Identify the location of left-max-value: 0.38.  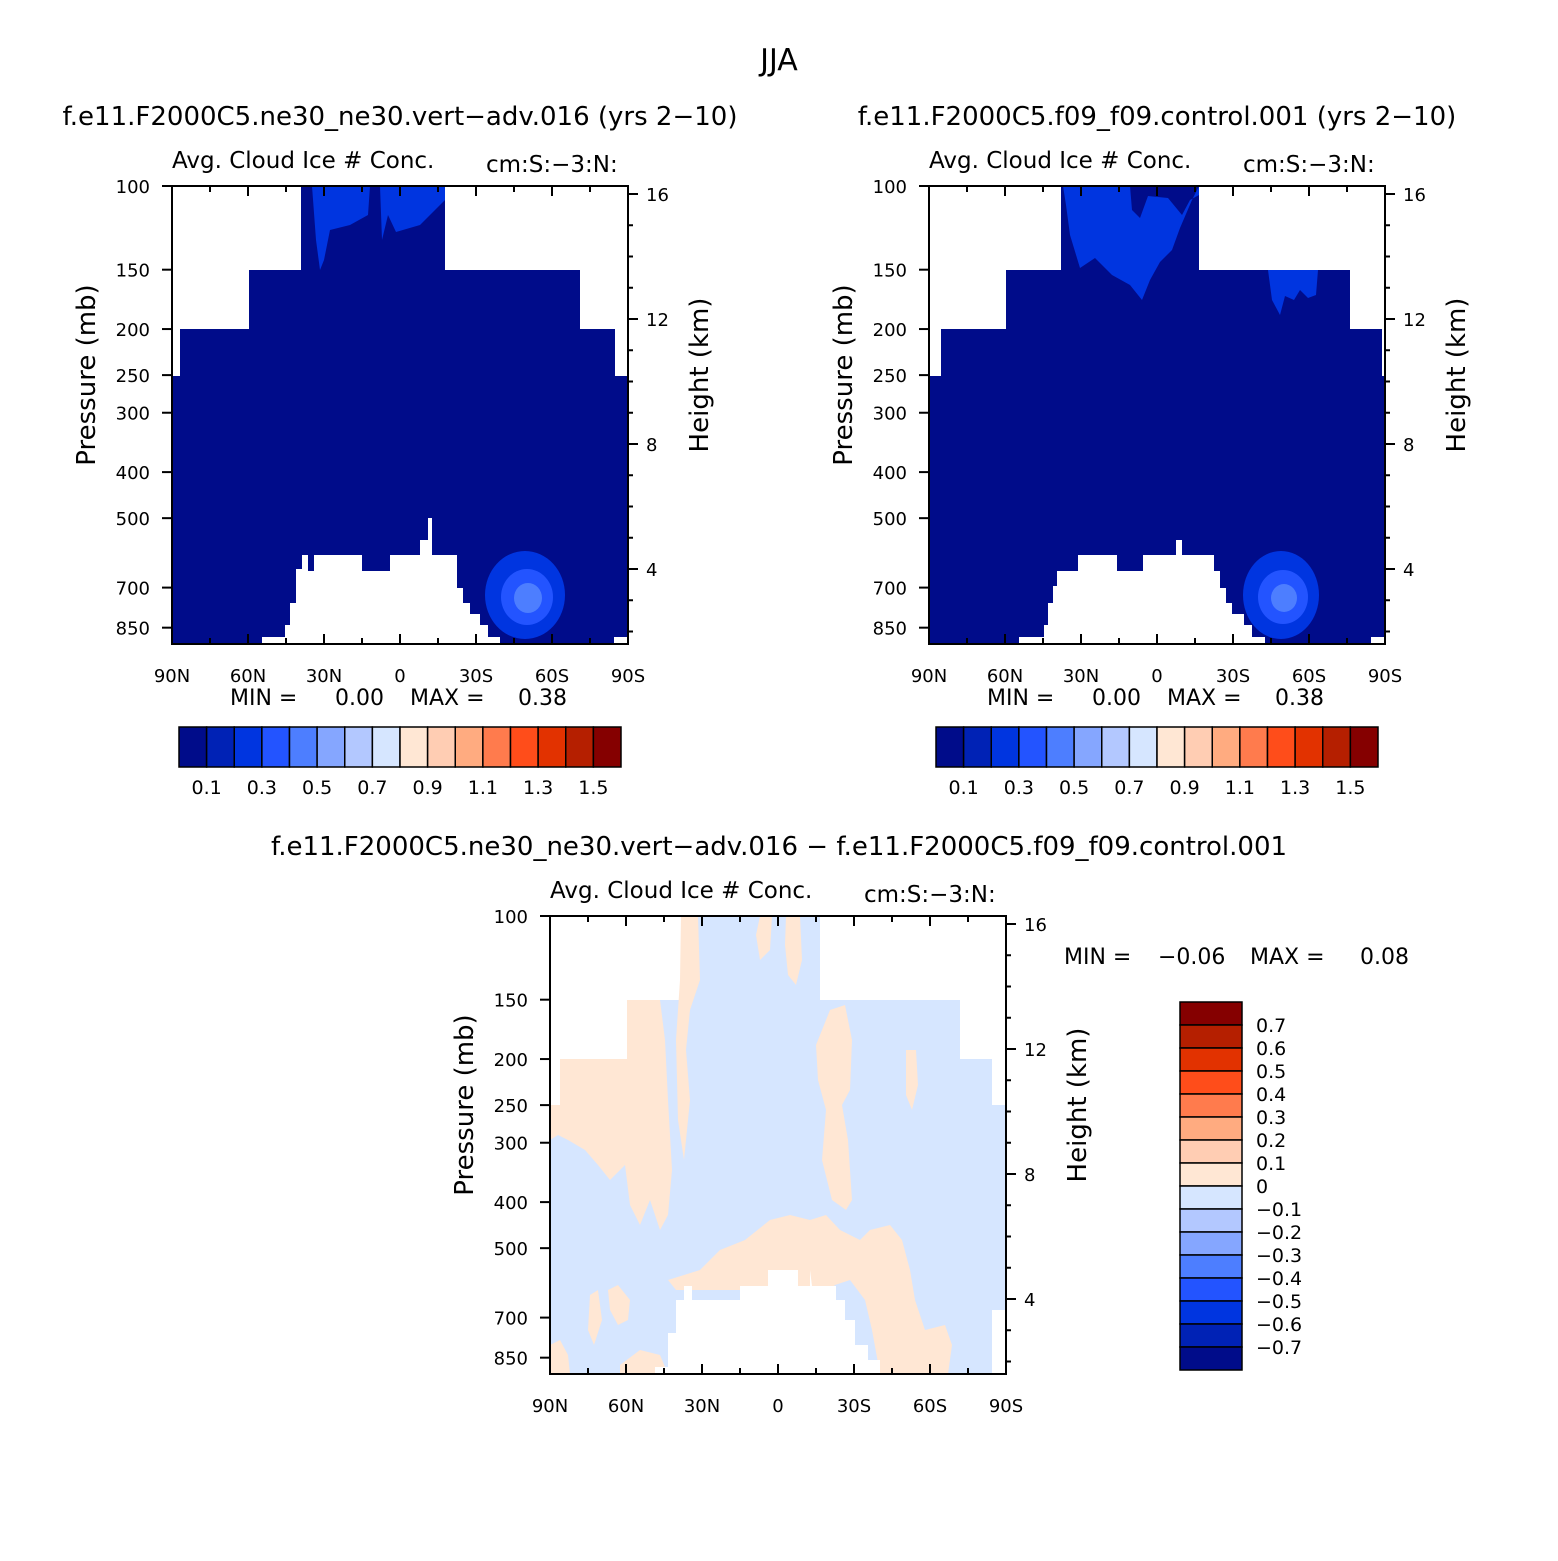
(542, 698).